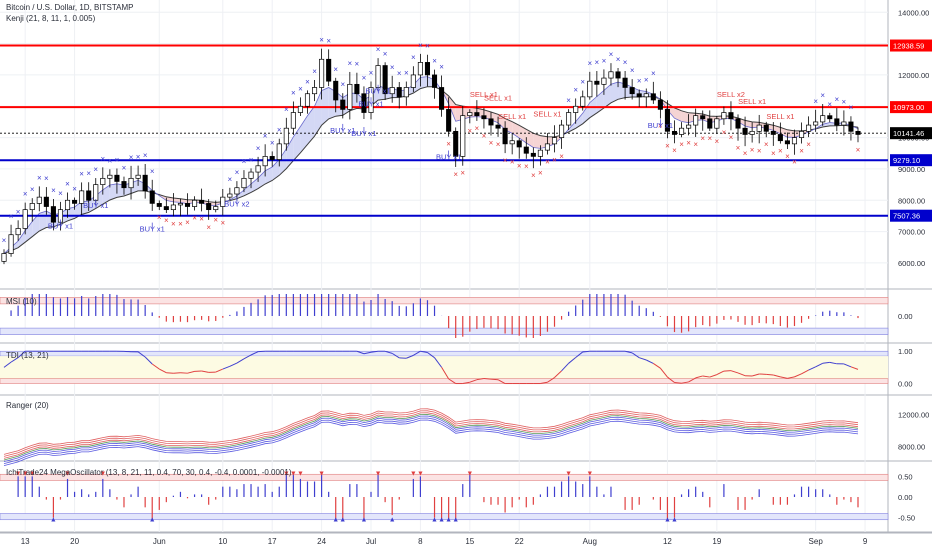 The width and height of the screenshot is (932, 550). What do you see at coordinates (913, 75) in the screenshot?
I see `price-tick-label: 12000.00` at bounding box center [913, 75].